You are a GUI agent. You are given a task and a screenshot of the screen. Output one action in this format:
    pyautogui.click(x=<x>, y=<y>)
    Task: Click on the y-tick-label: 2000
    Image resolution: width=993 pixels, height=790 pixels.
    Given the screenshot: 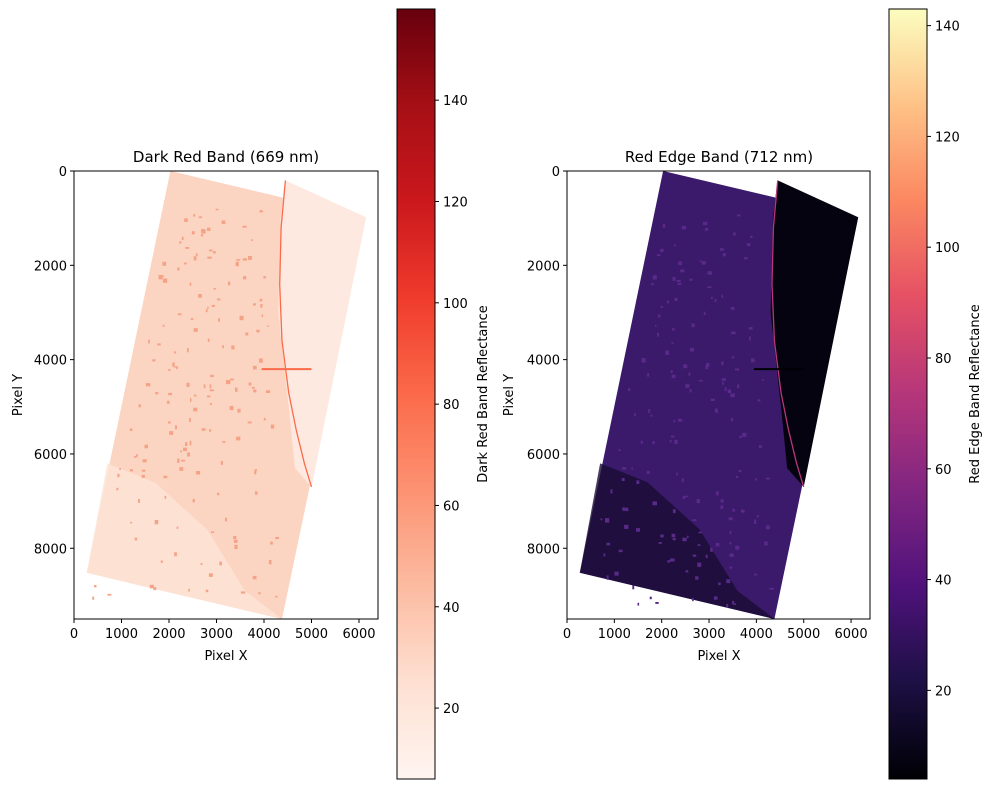 What is the action you would take?
    pyautogui.click(x=50, y=266)
    